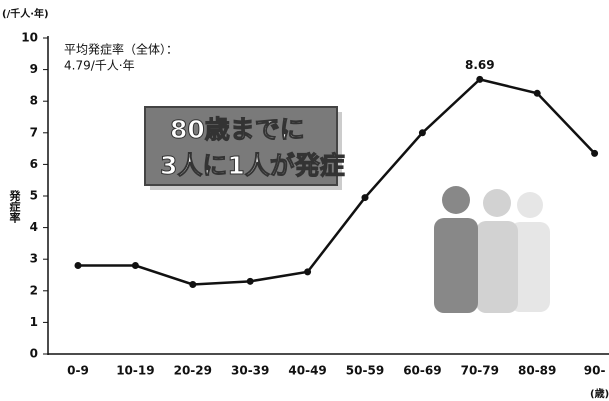 The height and width of the screenshot is (401, 609). Describe the element at coordinates (34, 69) in the screenshot. I see `y-tick-label: 9` at that location.